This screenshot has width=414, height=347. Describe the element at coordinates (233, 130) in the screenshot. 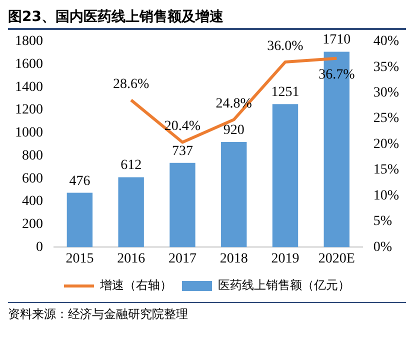

I see `data-label: 920` at that location.